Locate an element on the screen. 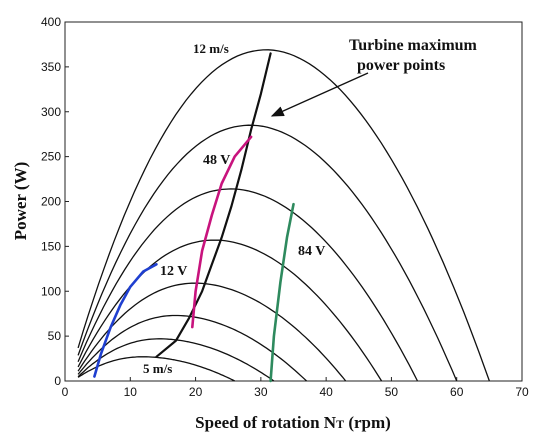 The width and height of the screenshot is (550, 440). speed-label-top: 12 m/s is located at coordinates (211, 48).